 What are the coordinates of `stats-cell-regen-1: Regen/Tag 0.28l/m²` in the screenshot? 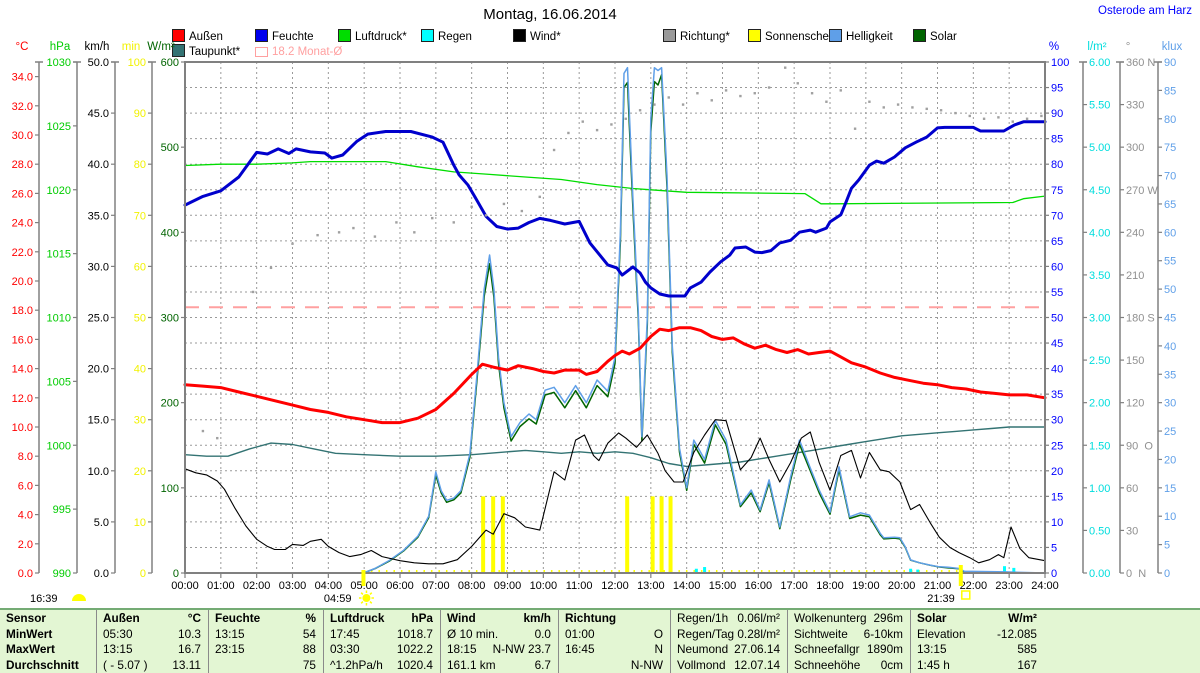 It's located at (728, 633).